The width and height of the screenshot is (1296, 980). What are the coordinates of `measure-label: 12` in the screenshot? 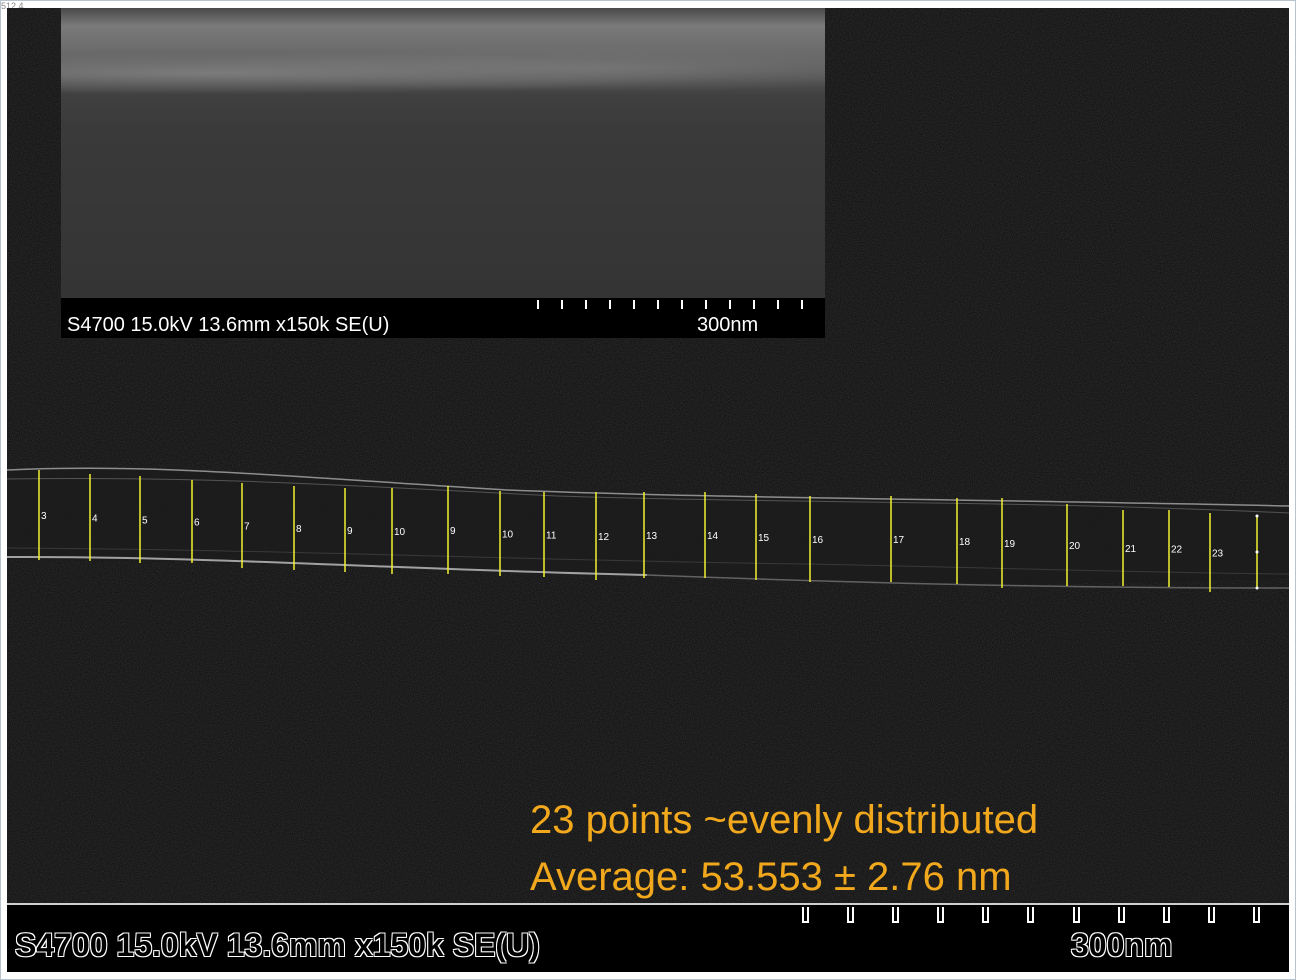 It's located at (604, 537).